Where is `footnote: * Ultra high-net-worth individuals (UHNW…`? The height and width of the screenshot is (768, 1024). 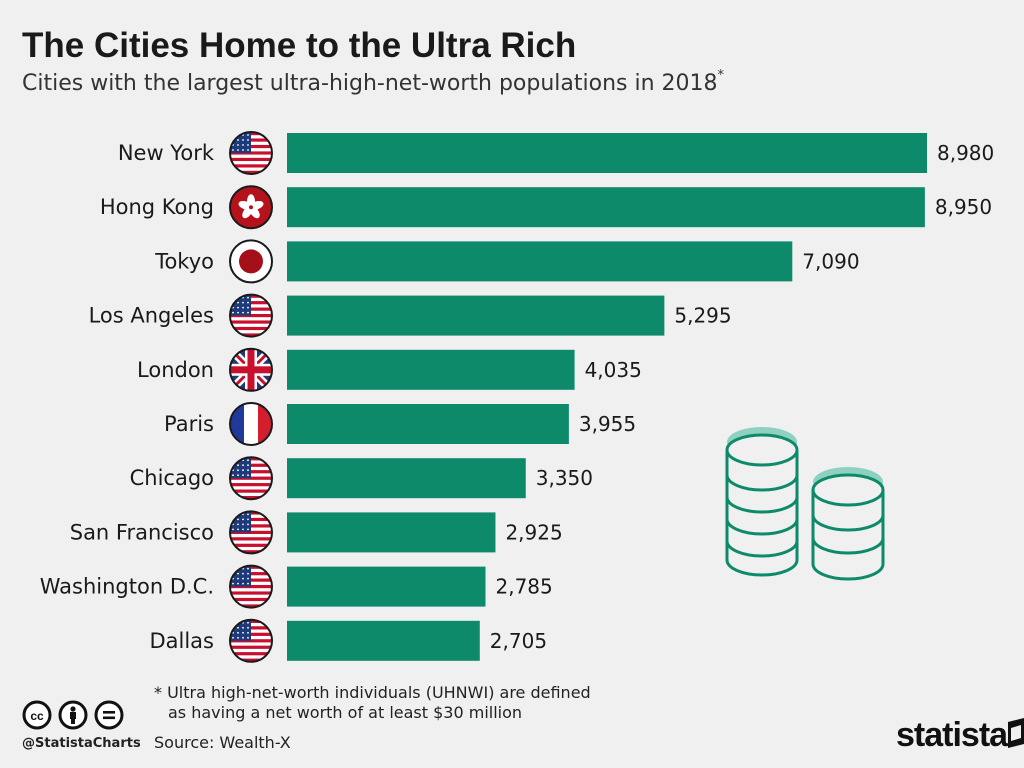
footnote: * Ultra high-net-worth individuals (UHNW… is located at coordinates (372, 703).